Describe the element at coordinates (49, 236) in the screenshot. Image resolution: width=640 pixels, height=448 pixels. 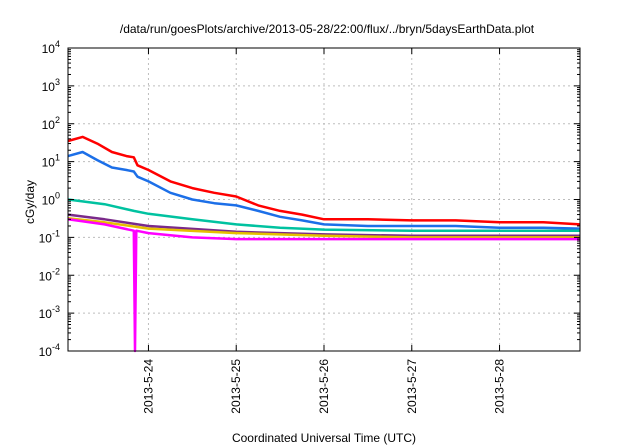
I see `y-tick-label: 10⁻¹` at that location.